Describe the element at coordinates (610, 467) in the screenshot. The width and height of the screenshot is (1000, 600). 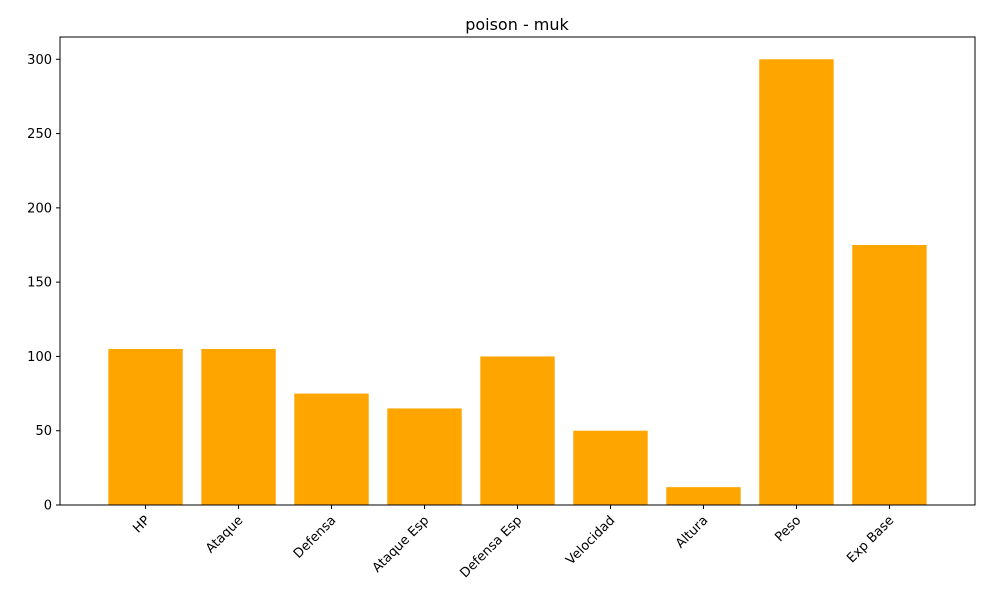
I see `bar-velocidad` at that location.